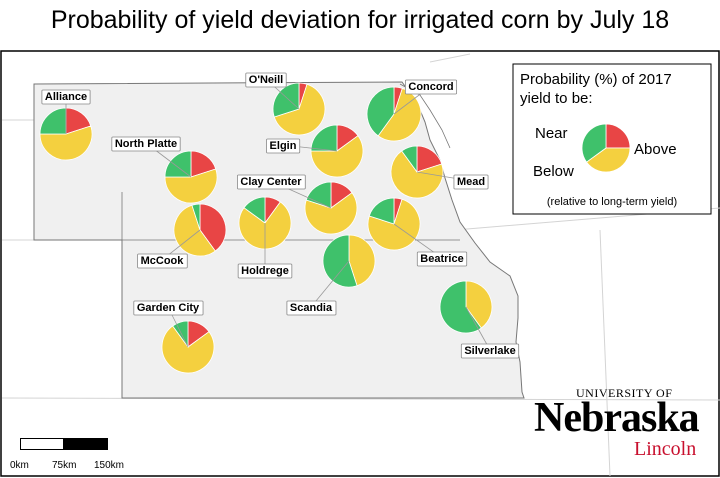 This screenshot has height=478, width=720. Describe the element at coordinates (381, 211) in the screenshot. I see `pie-beatrice-above-slice` at that location.